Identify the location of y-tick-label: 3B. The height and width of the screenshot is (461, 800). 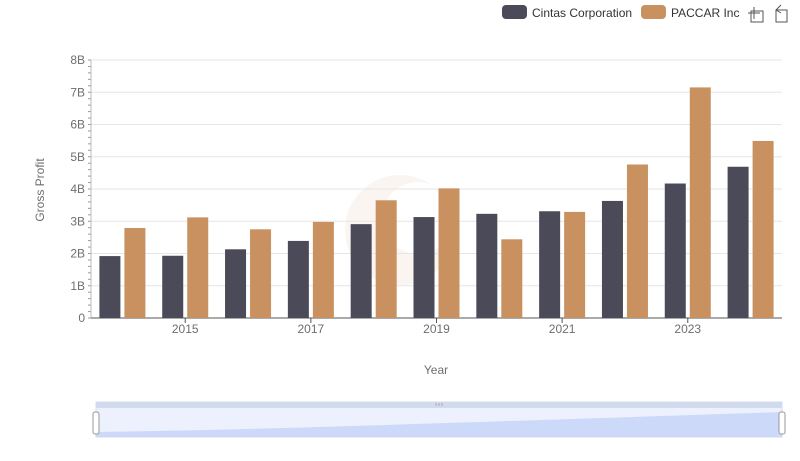
(77, 221).